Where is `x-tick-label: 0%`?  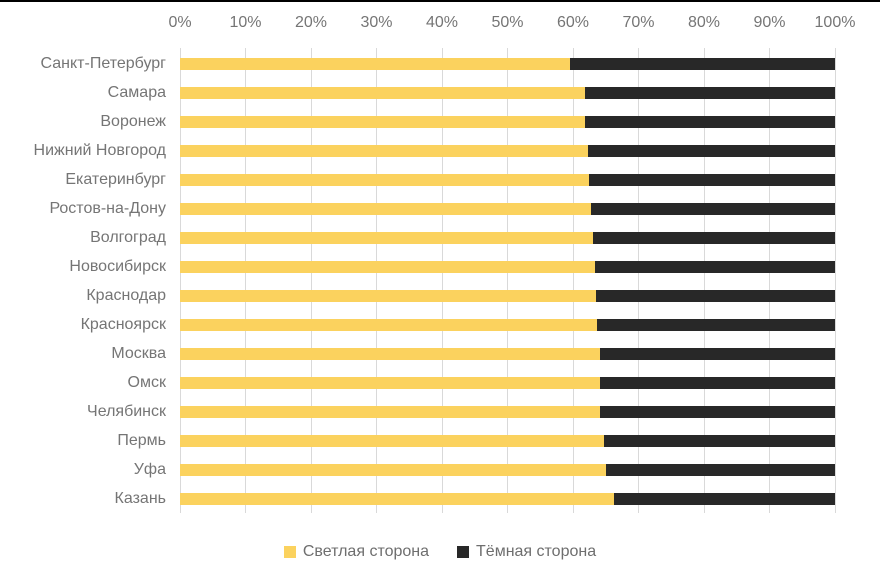 x-tick-label: 0% is located at coordinates (180, 22).